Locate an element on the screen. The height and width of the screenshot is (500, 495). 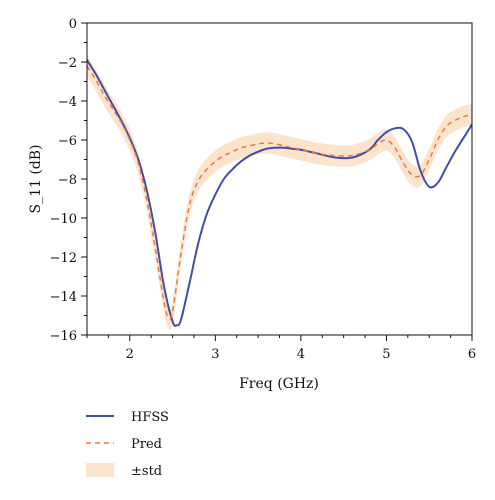
y-tick-label: −8 is located at coordinates (67, 180).